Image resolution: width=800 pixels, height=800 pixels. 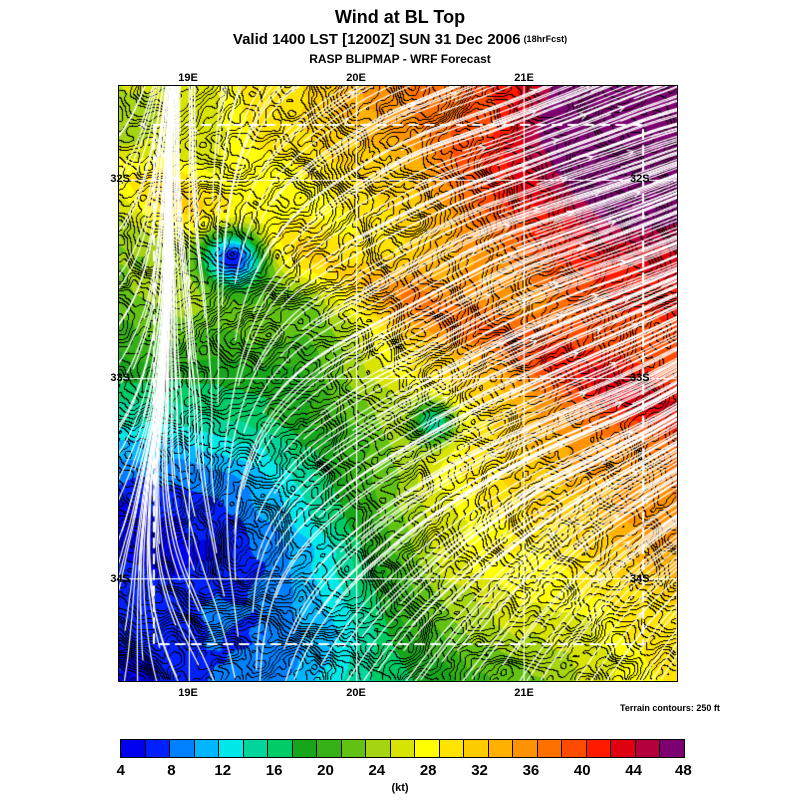 I want to click on forecast-hour-badge: (18hrFcst), so click(x=545, y=39).